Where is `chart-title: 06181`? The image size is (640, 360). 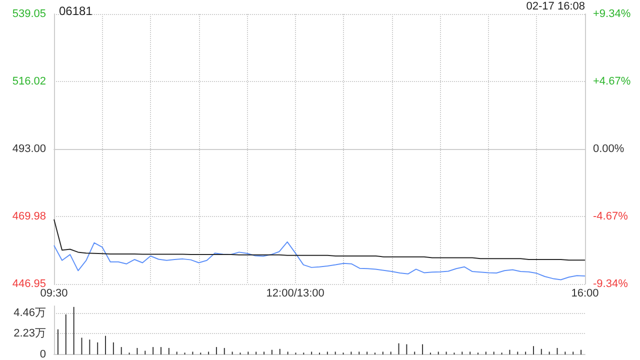 chart-title: 06181 is located at coordinates (76, 11).